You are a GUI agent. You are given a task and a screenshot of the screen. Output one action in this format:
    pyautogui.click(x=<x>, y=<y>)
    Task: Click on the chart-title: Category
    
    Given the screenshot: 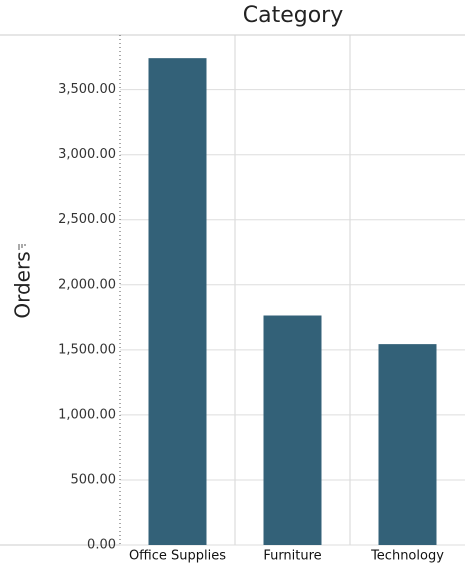 What is the action you would take?
    pyautogui.click(x=293, y=15)
    